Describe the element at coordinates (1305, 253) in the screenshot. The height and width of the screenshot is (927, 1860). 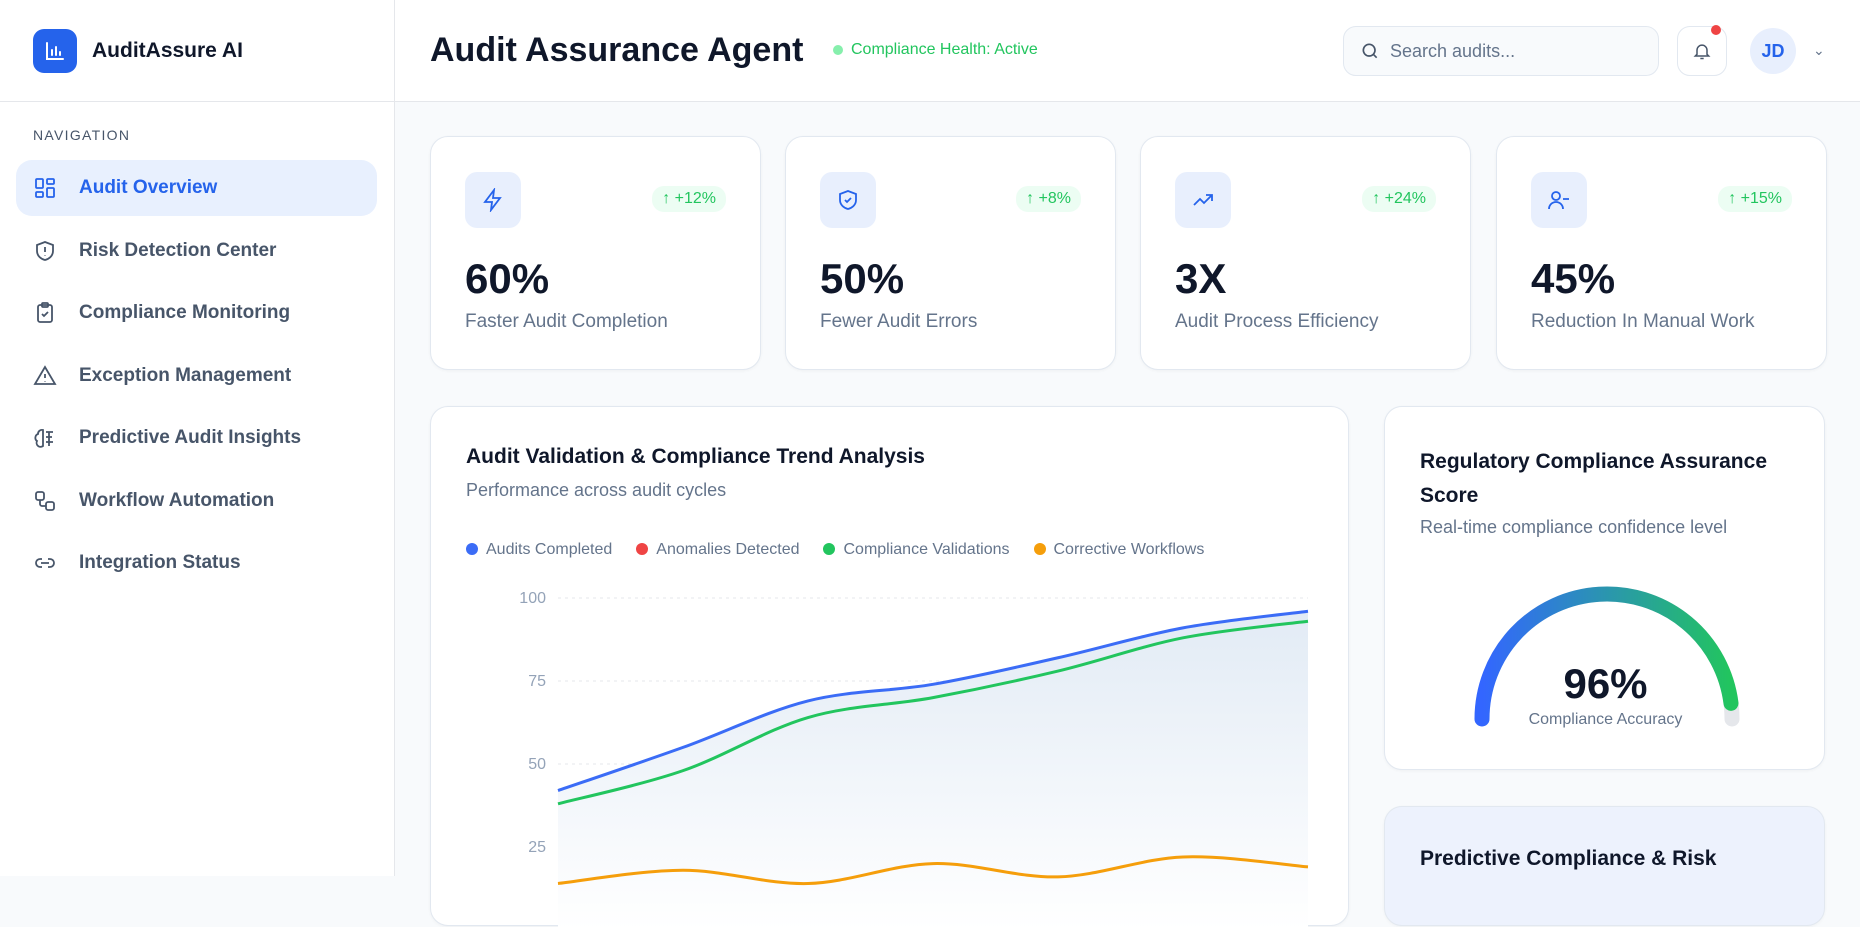
I see `stat-card: ↑ +24% 3X Audit Process Efficiency` at that location.